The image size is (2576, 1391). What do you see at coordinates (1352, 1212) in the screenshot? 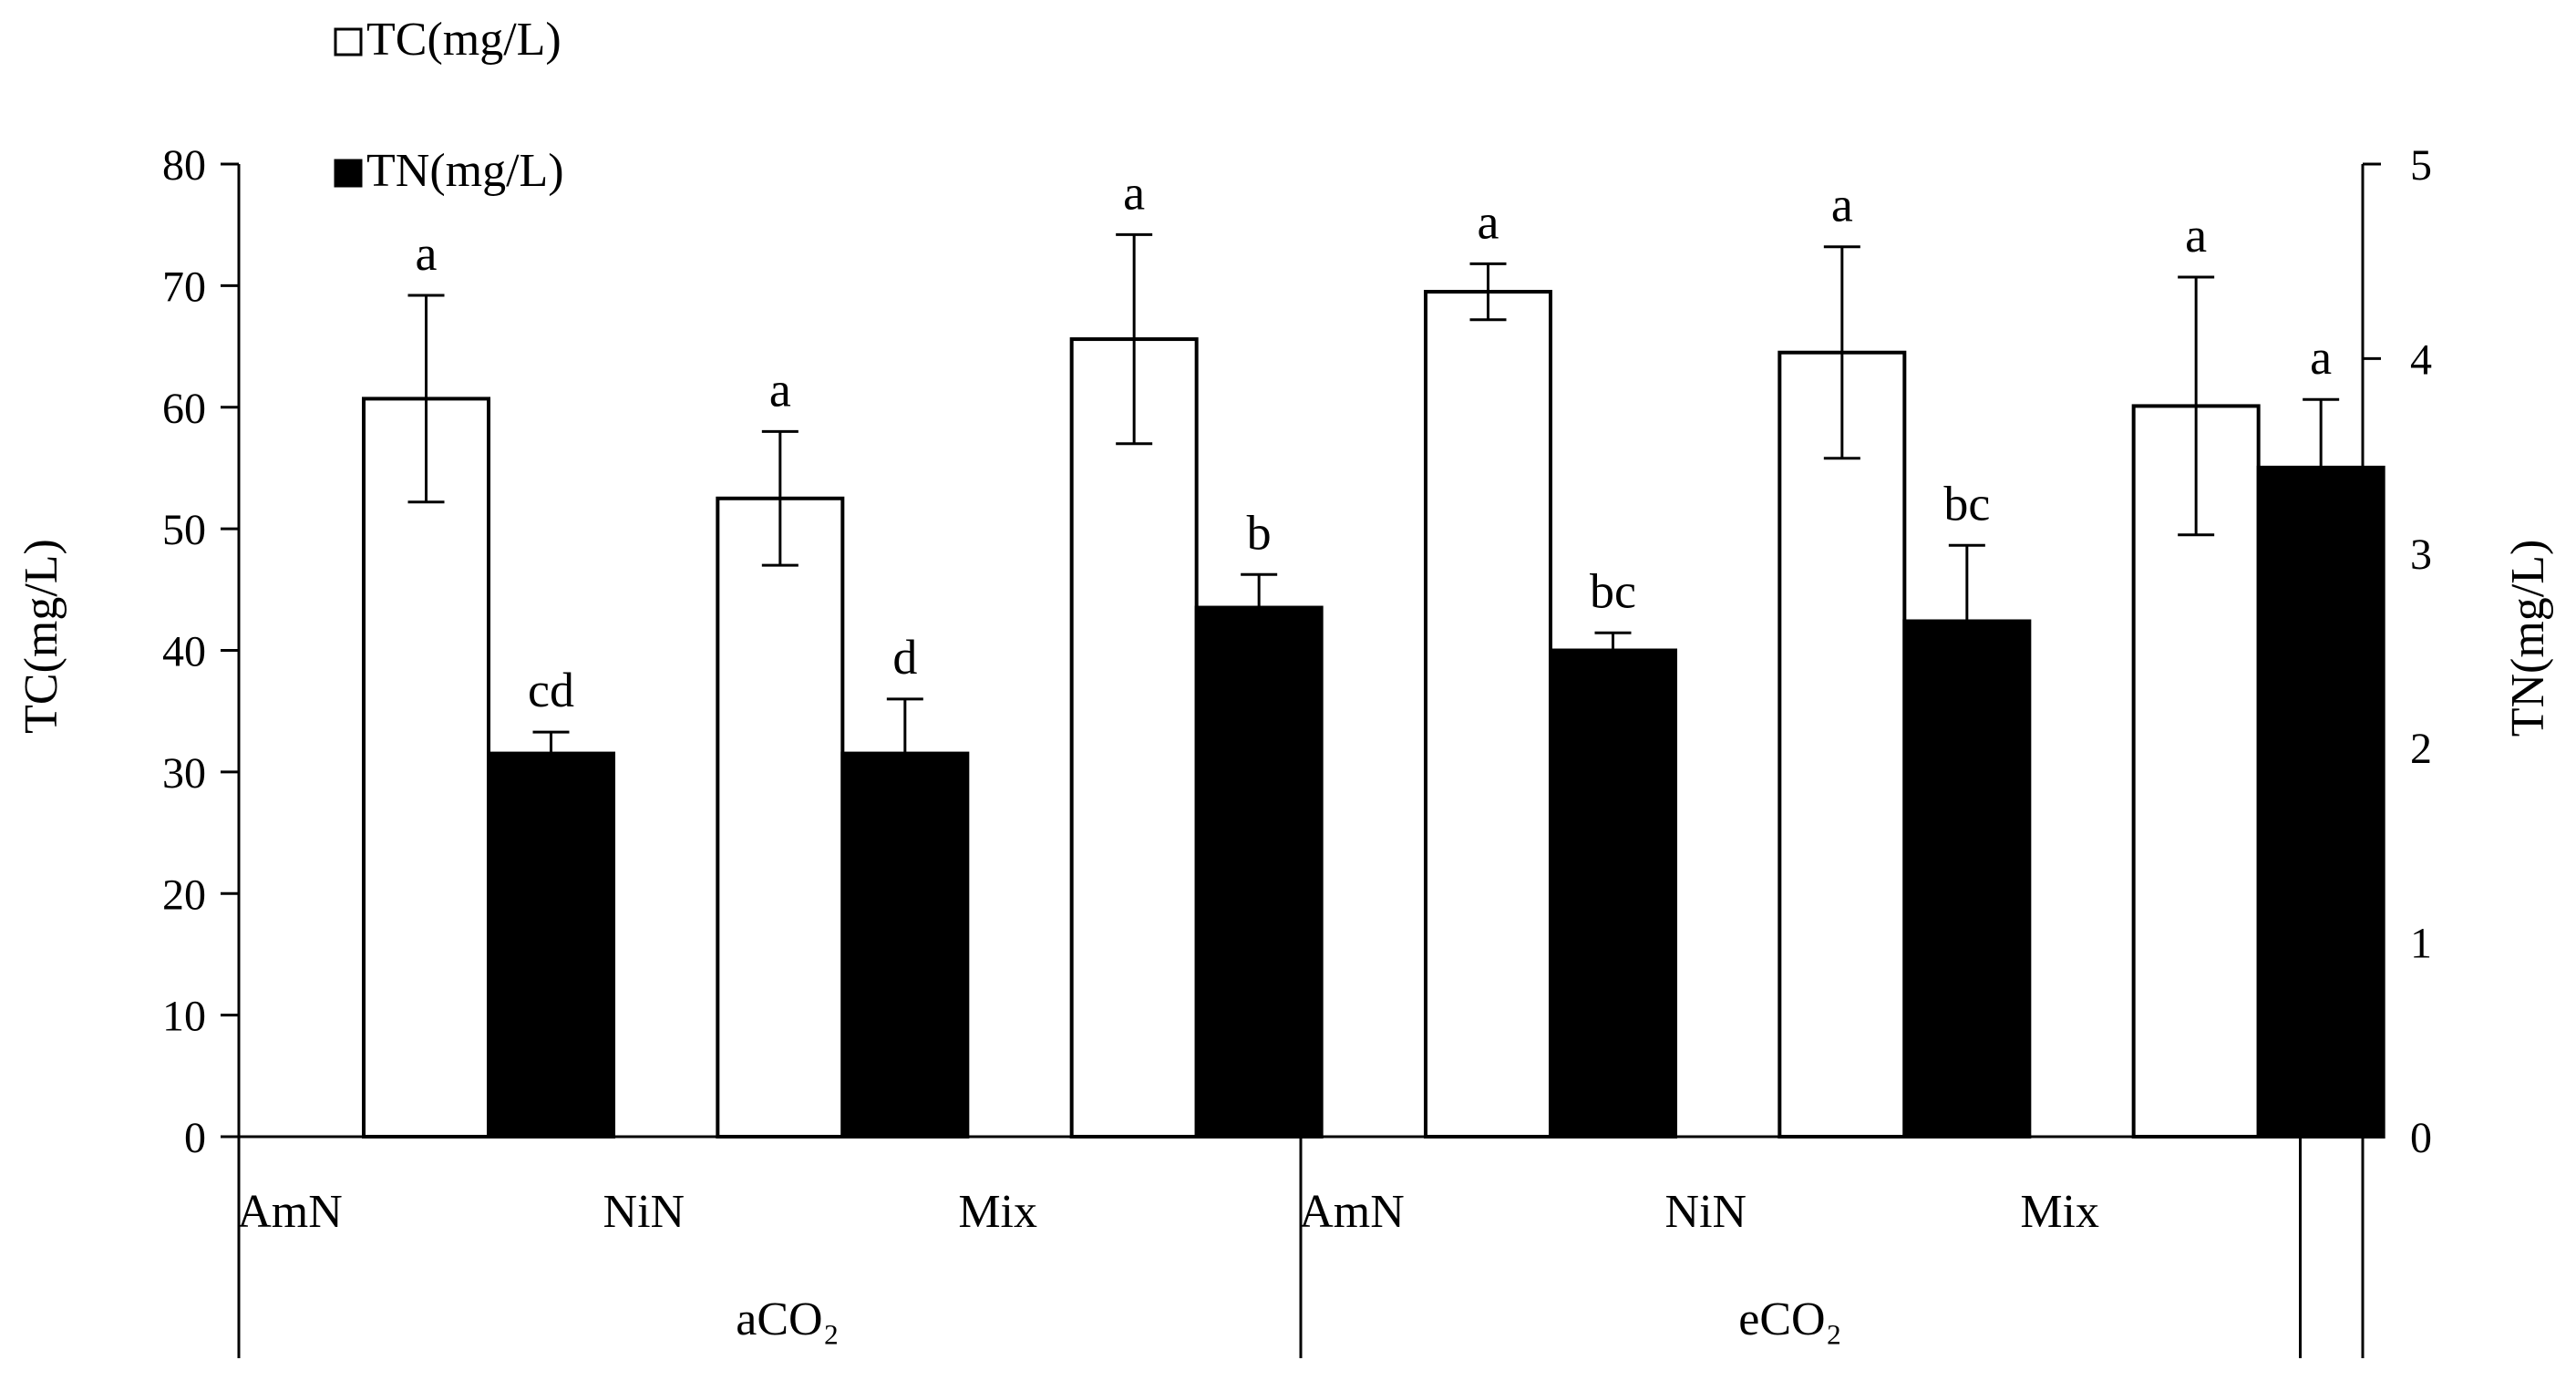
I see `category-label-4: AmN` at bounding box center [1352, 1212].